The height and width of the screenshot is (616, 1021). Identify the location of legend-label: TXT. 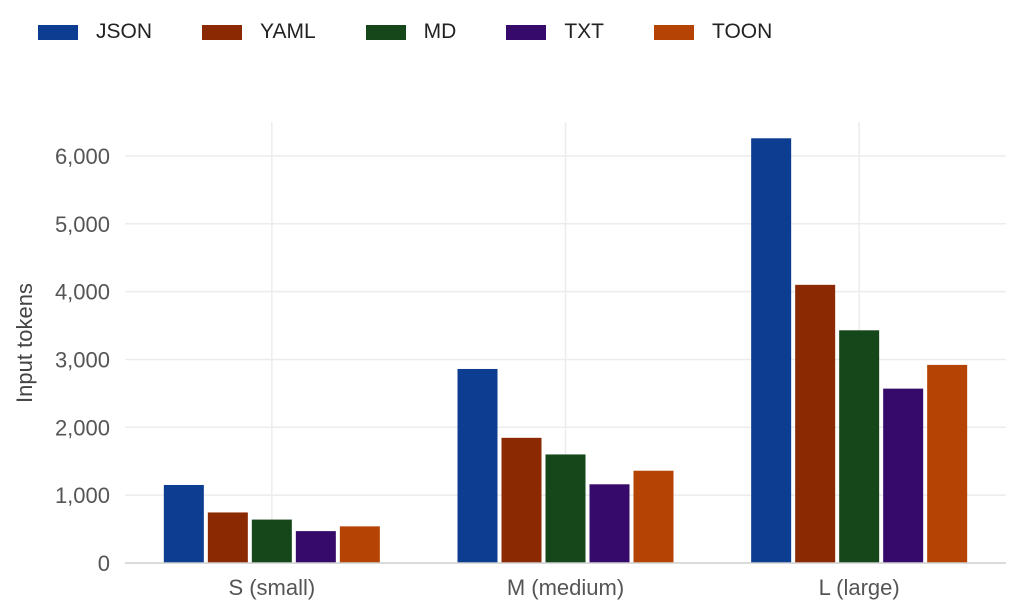
(584, 31).